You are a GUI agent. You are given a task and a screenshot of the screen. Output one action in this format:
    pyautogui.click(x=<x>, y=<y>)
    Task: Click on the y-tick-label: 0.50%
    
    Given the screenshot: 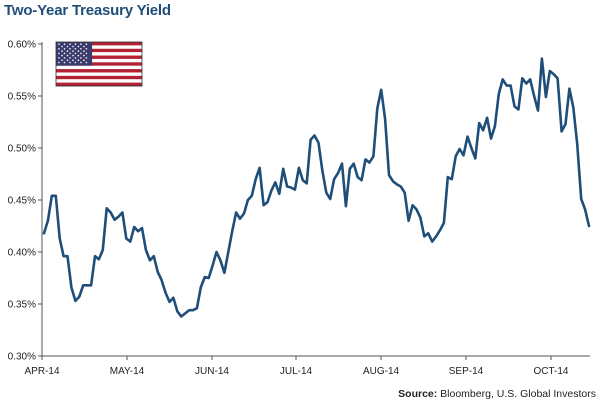 What is the action you would take?
    pyautogui.click(x=22, y=149)
    